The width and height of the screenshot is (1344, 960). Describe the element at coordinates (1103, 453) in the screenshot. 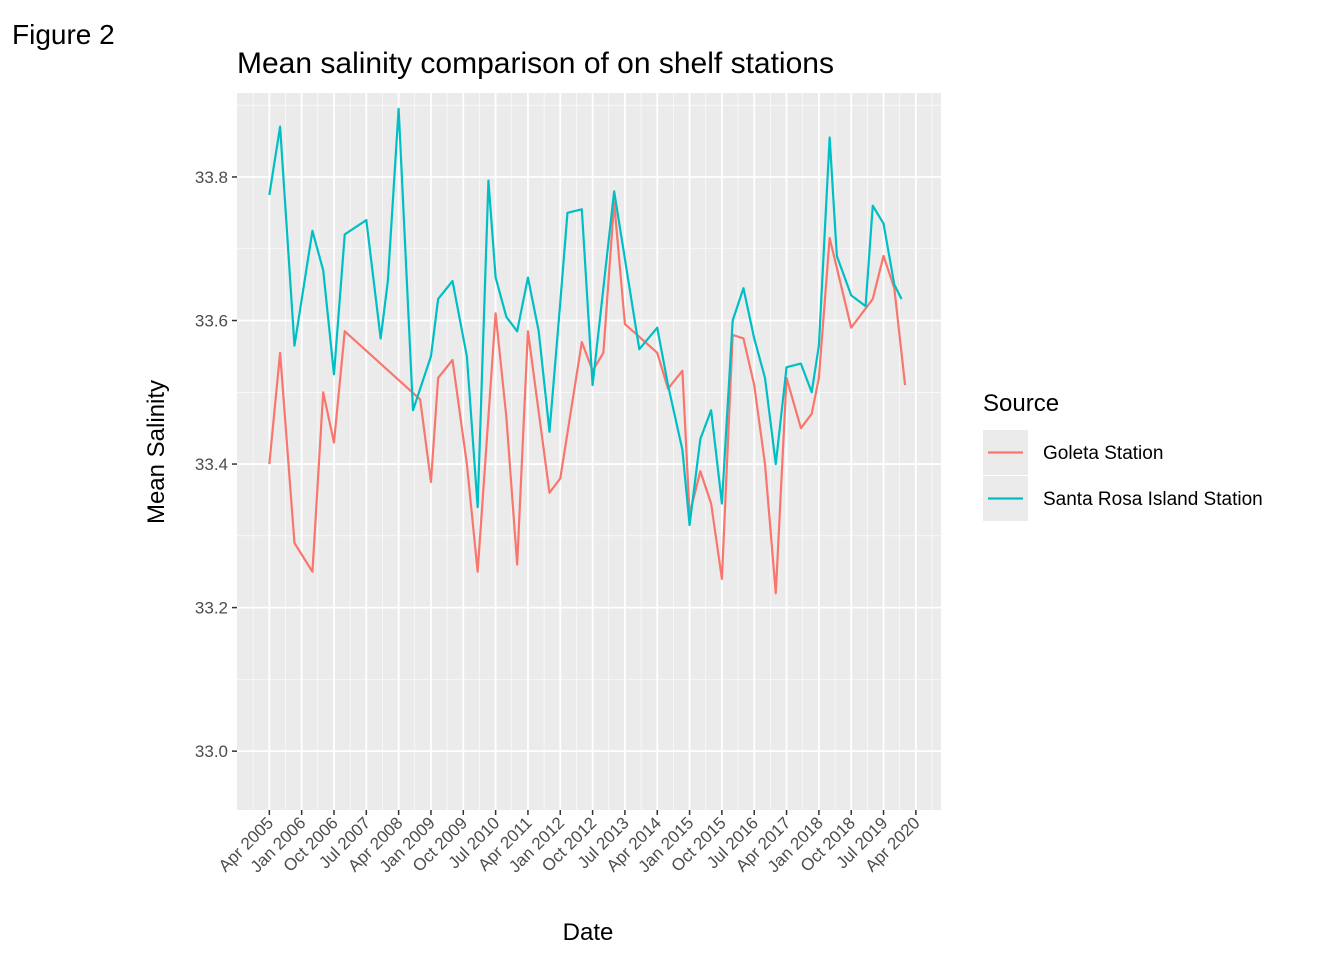

I see `legend-label: Goleta Station` at that location.